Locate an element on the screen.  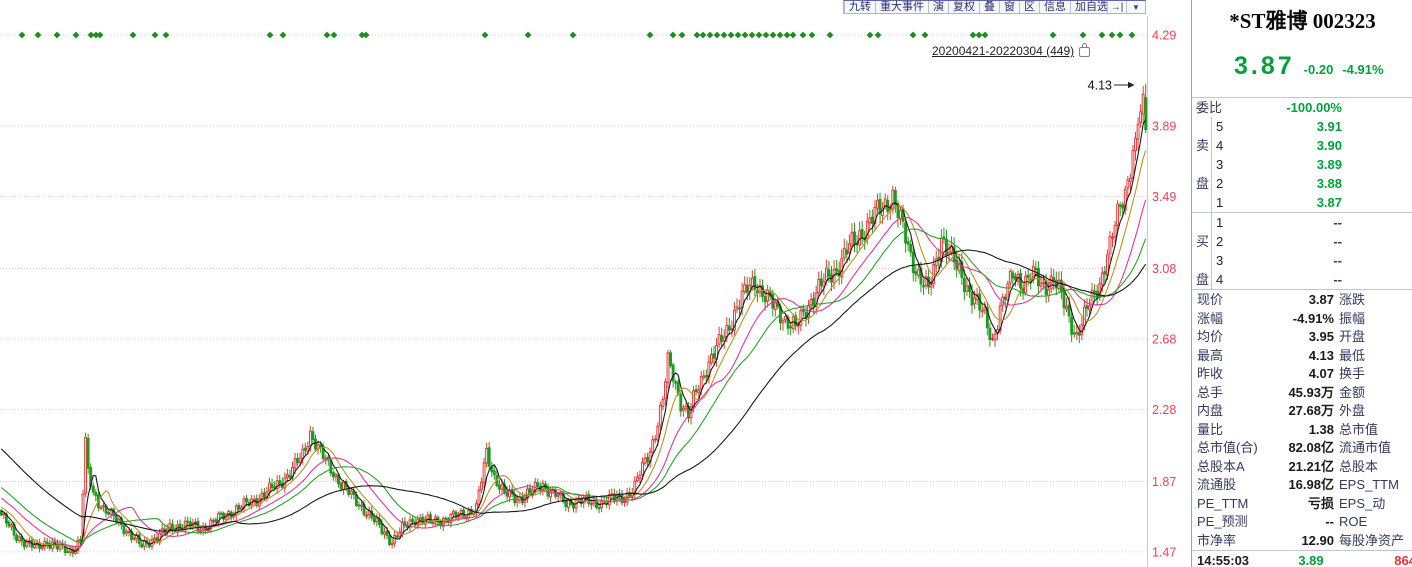
quote-header: *ST雅博 002323 3.87 -0.20 -4.91% is located at coordinates (1302, 51).